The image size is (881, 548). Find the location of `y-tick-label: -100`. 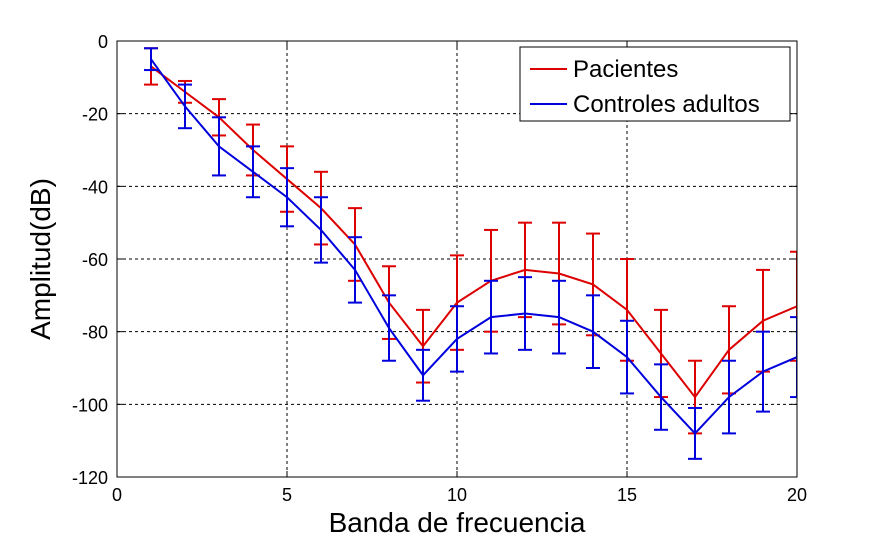

y-tick-label: -100 is located at coordinates (90, 405).